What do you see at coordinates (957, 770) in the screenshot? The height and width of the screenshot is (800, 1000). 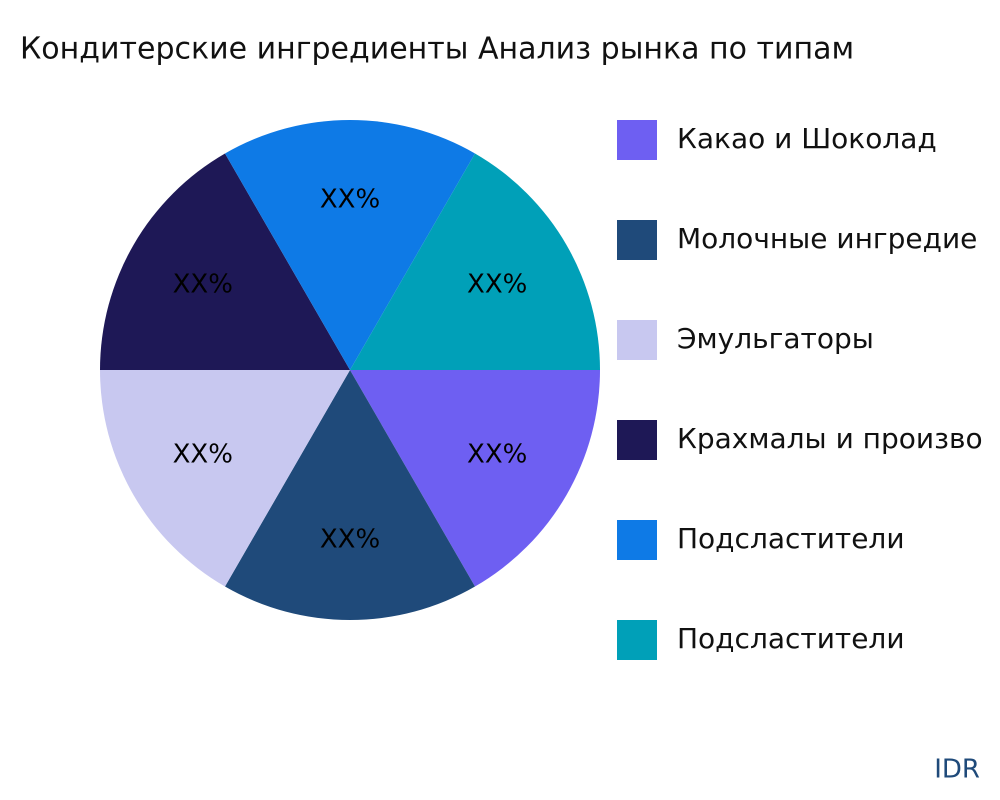 I see `watermark: IDR` at bounding box center [957, 770].